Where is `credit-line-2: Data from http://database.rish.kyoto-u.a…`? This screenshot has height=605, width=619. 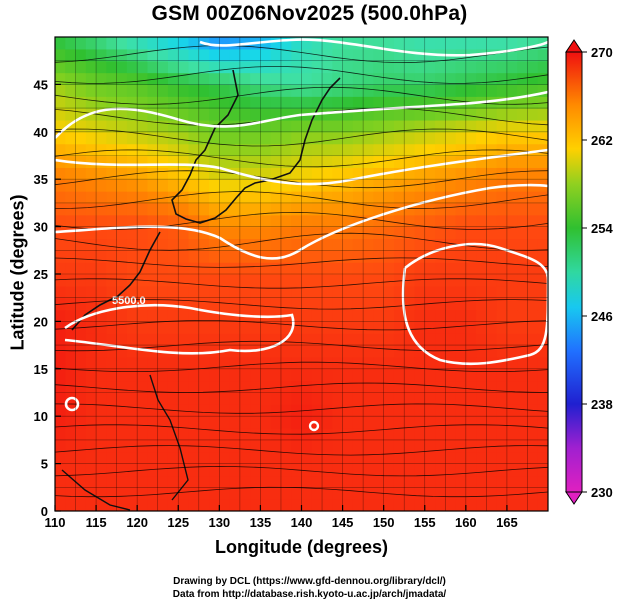
credit-line-2: Data from http://database.rish.kyoto-u.a… is located at coordinates (309, 594).